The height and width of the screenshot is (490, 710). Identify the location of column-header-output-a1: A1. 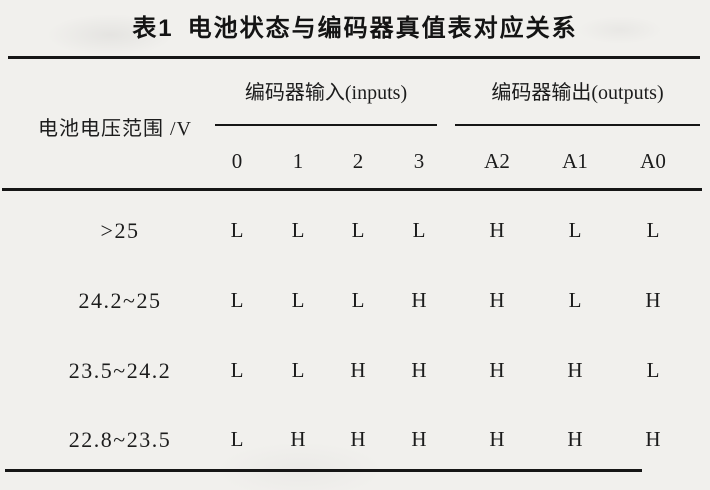
(575, 161).